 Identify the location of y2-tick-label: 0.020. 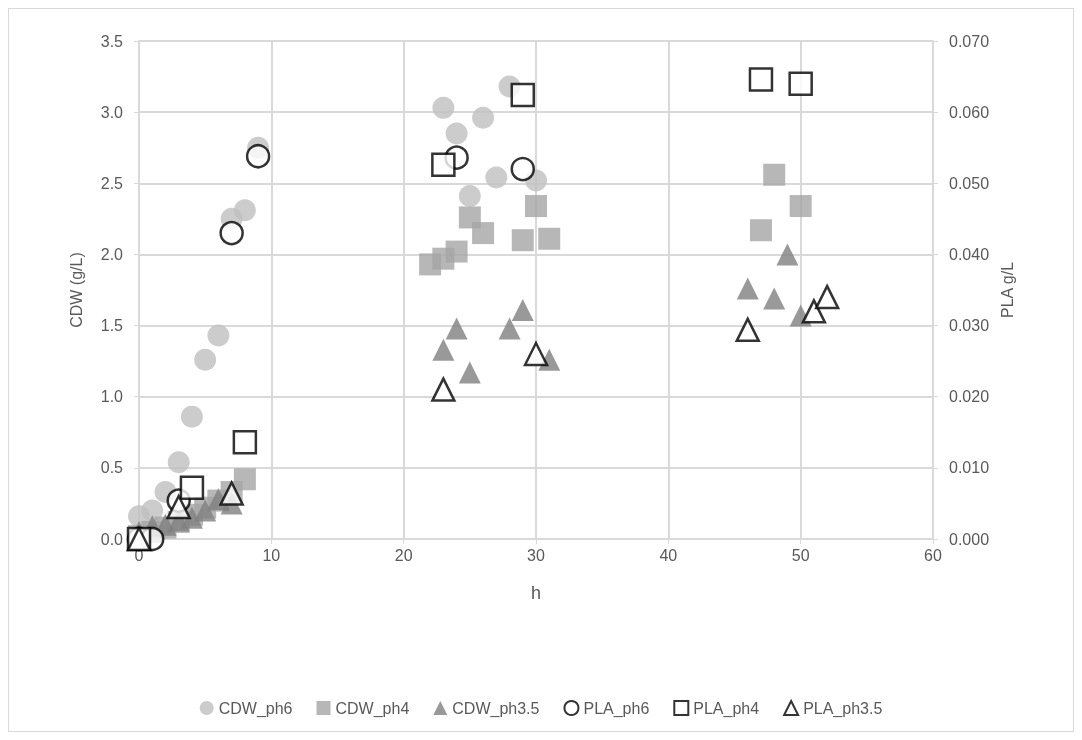
(969, 397).